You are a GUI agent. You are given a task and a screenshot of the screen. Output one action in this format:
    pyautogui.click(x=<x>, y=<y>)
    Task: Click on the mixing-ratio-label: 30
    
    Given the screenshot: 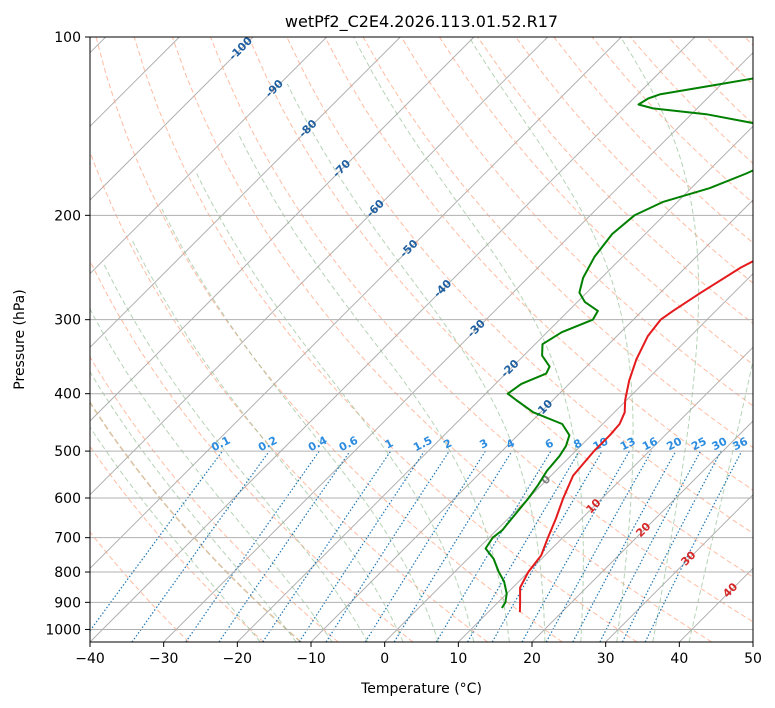 What is the action you would take?
    pyautogui.click(x=720, y=444)
    